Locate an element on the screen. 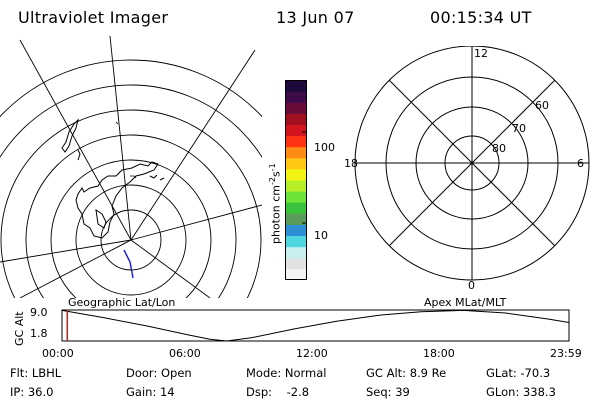  colorbar-frame is located at coordinates (296, 180).